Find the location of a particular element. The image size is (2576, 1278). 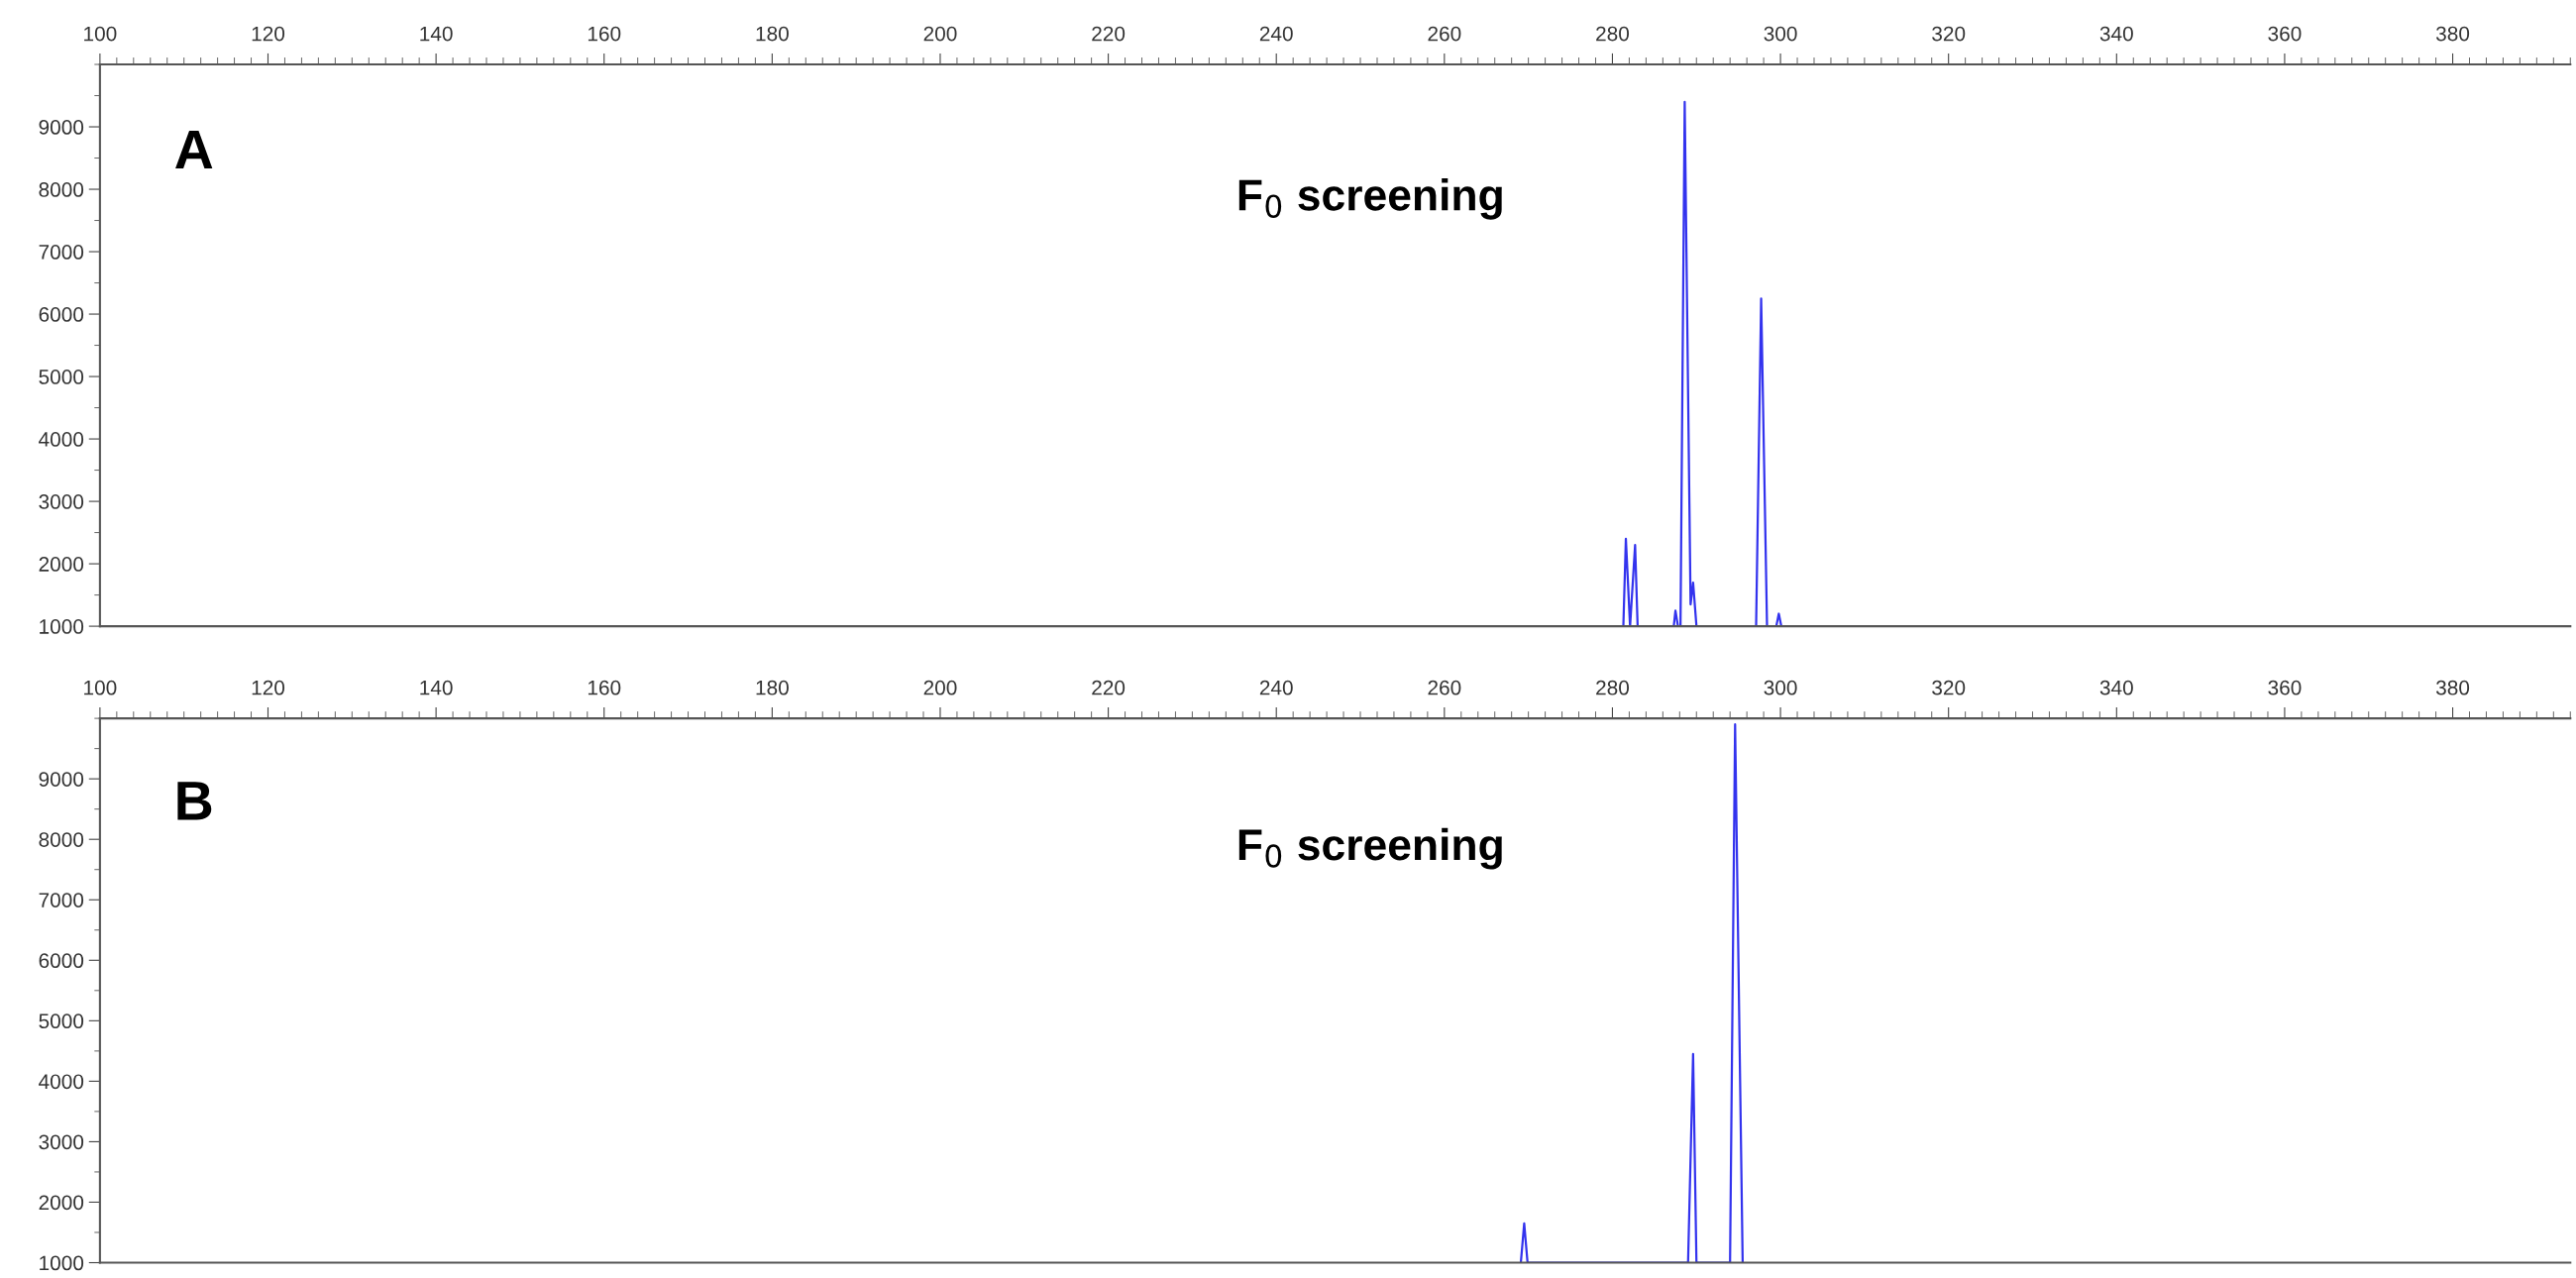

annotation: B is located at coordinates (194, 801).